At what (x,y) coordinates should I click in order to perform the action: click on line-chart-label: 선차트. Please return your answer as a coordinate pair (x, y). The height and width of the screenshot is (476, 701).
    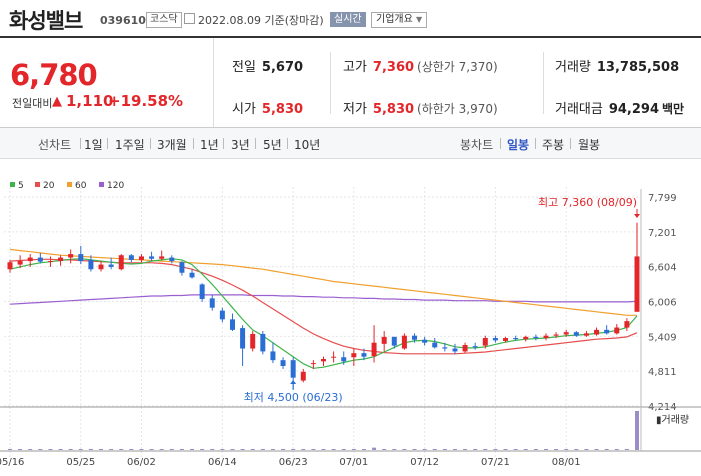
    Looking at the image, I should click on (55, 145).